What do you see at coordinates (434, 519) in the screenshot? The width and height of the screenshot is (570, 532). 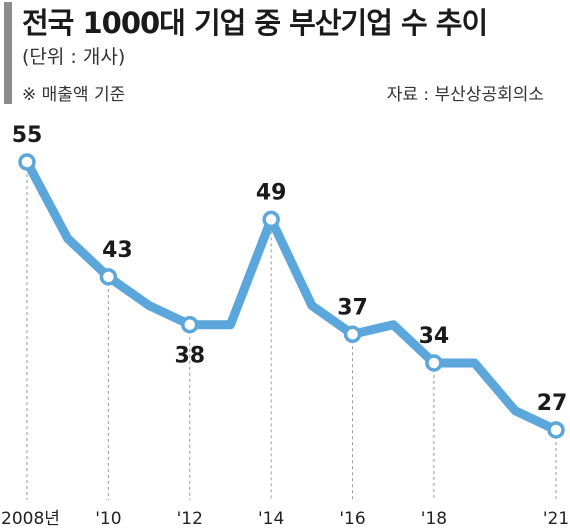 I see `x-tick-label-2018: '18` at bounding box center [434, 519].